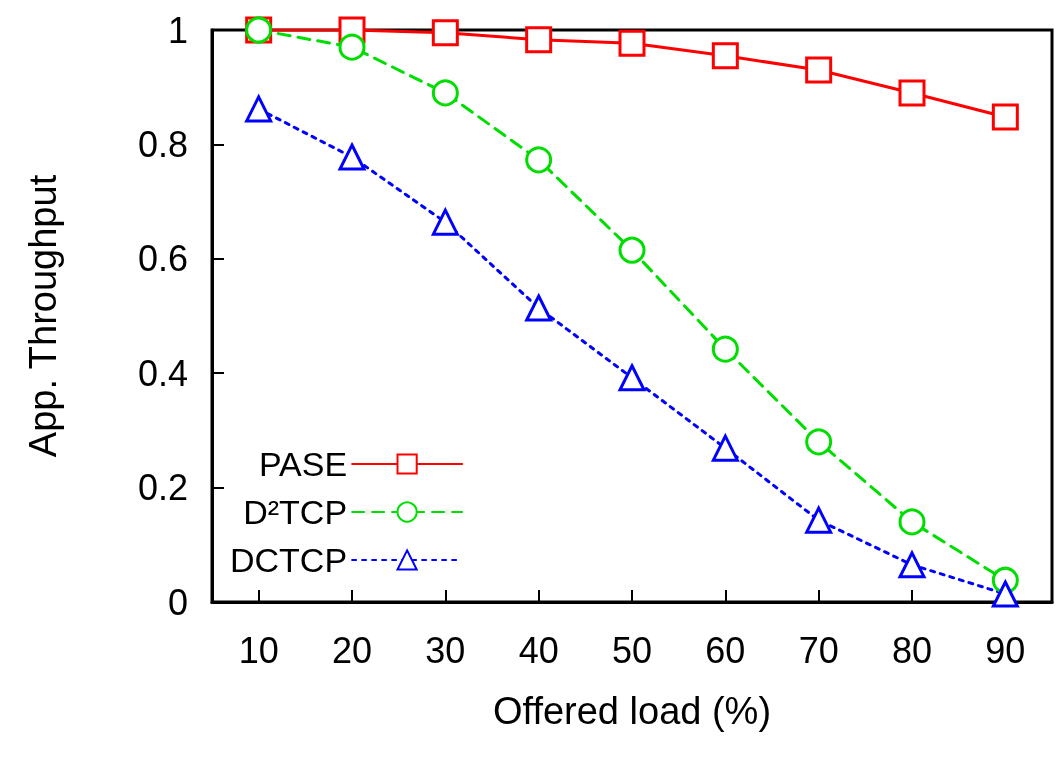  Describe the element at coordinates (177, 602) in the screenshot. I see `y-tick-label: 0` at that location.